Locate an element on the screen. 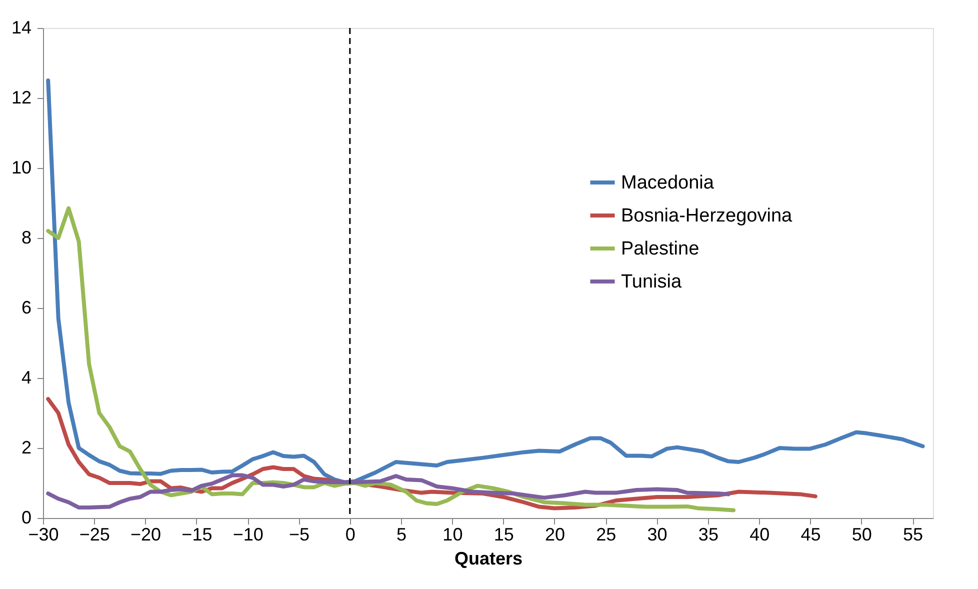 The width and height of the screenshot is (978, 589). y-tick-label: 14 is located at coordinates (21, 28).